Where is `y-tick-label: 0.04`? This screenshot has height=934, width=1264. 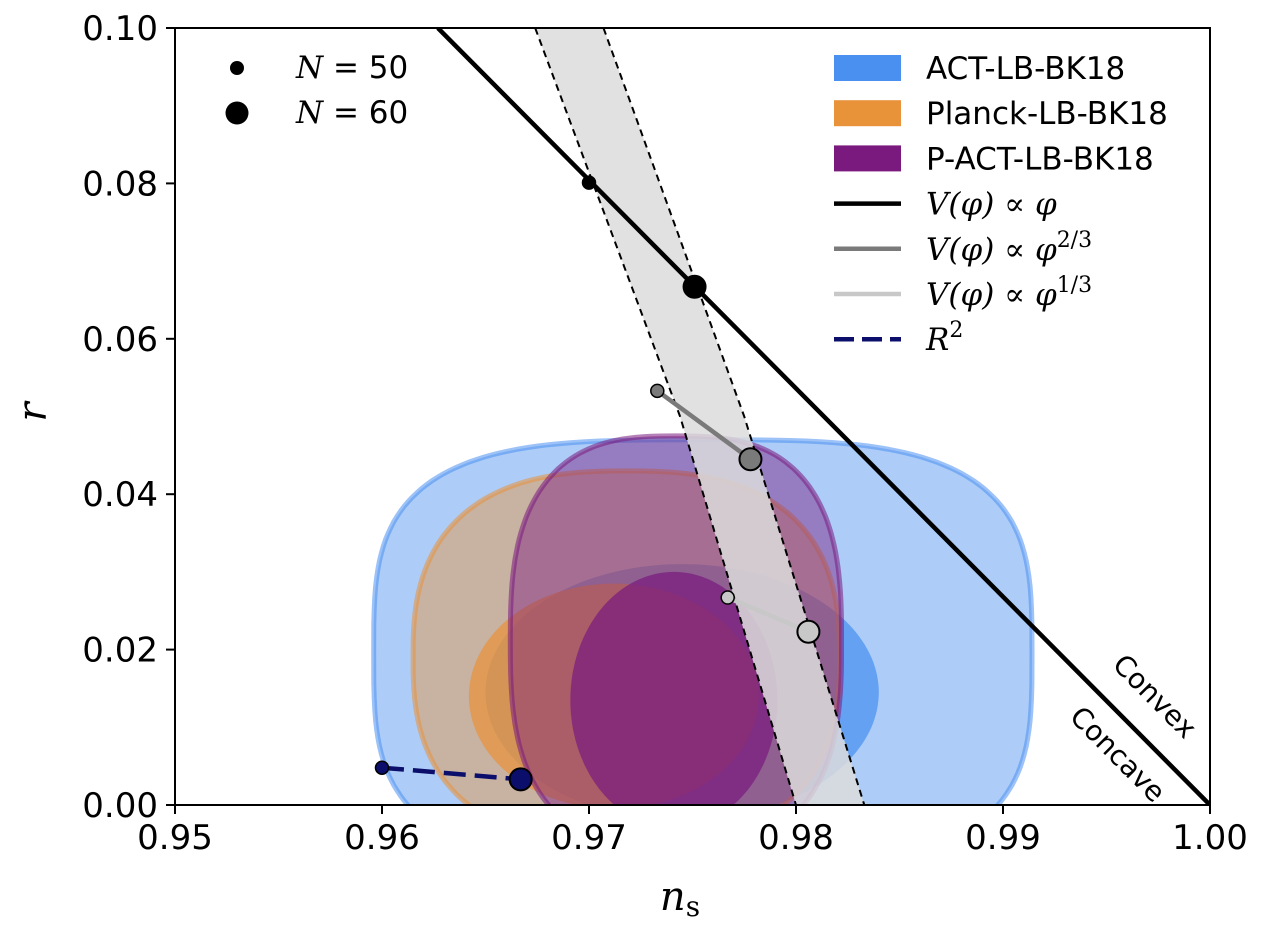
y-tick-label: 0.04 is located at coordinates (120, 495).